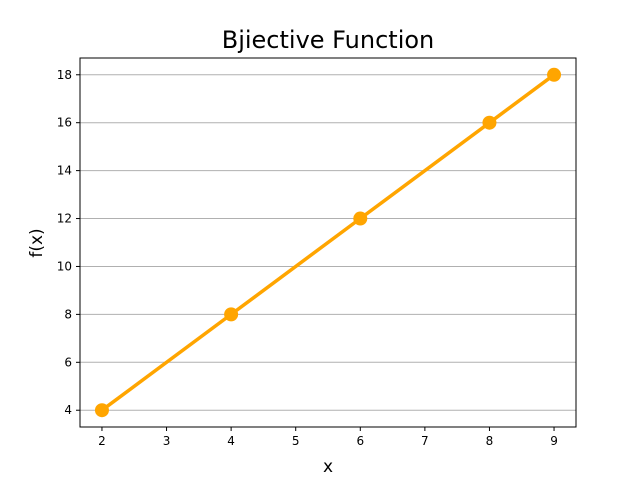  I want to click on chart-title: Bjiective Function, so click(328, 40).